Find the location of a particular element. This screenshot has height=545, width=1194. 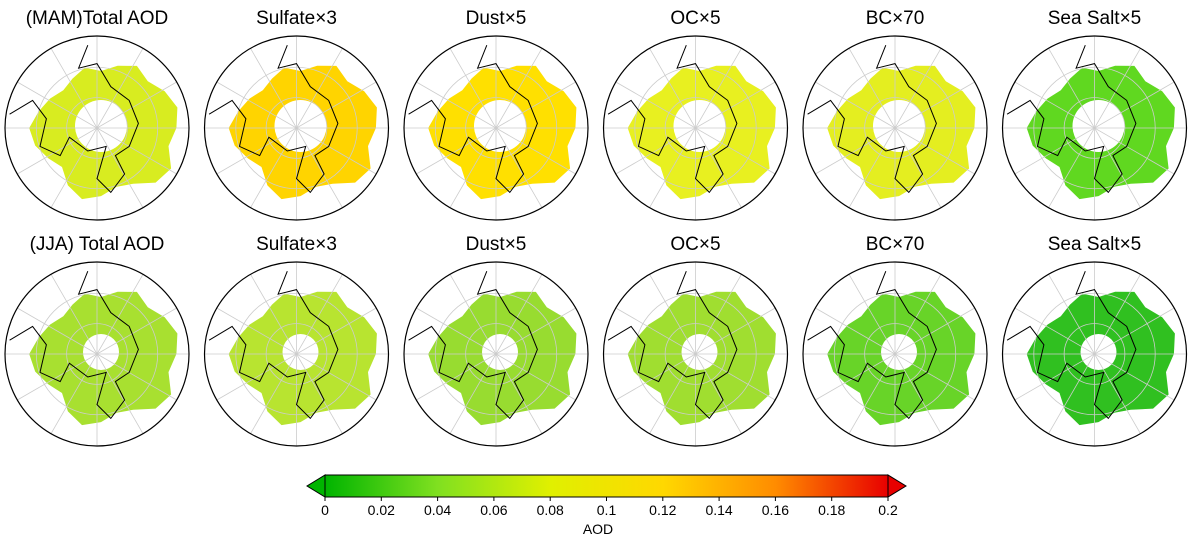

colorbar-tick-label: 0.02 is located at coordinates (381, 510).